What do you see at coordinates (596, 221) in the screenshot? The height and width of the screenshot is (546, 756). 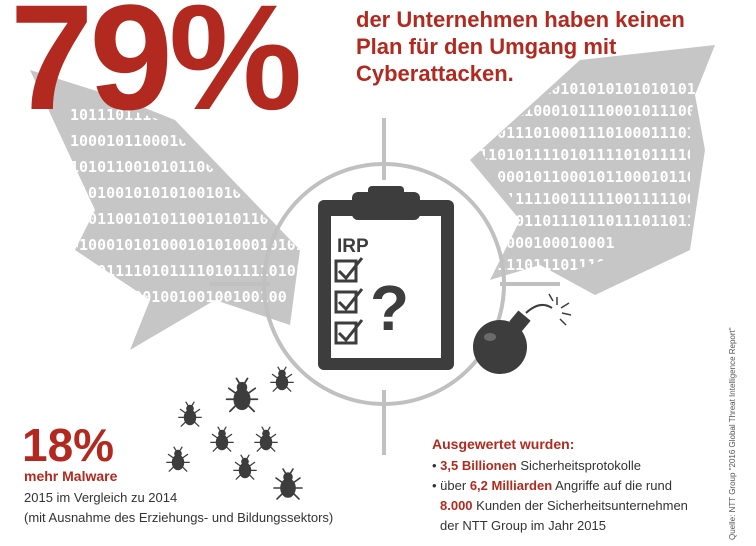 I see `binary-line: 1011101101110110111011011101` at bounding box center [596, 221].